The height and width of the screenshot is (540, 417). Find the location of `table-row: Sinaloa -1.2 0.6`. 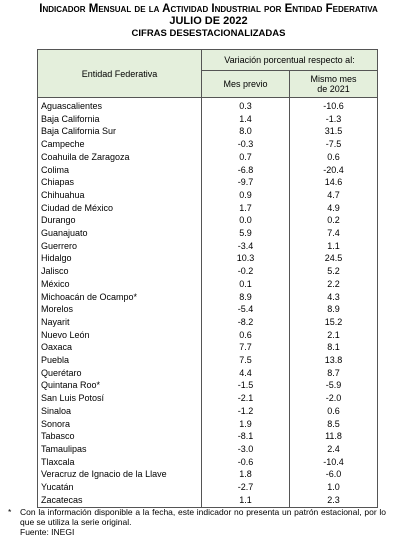

table-row: Sinaloa -1.2 0.6 is located at coordinates (208, 411).